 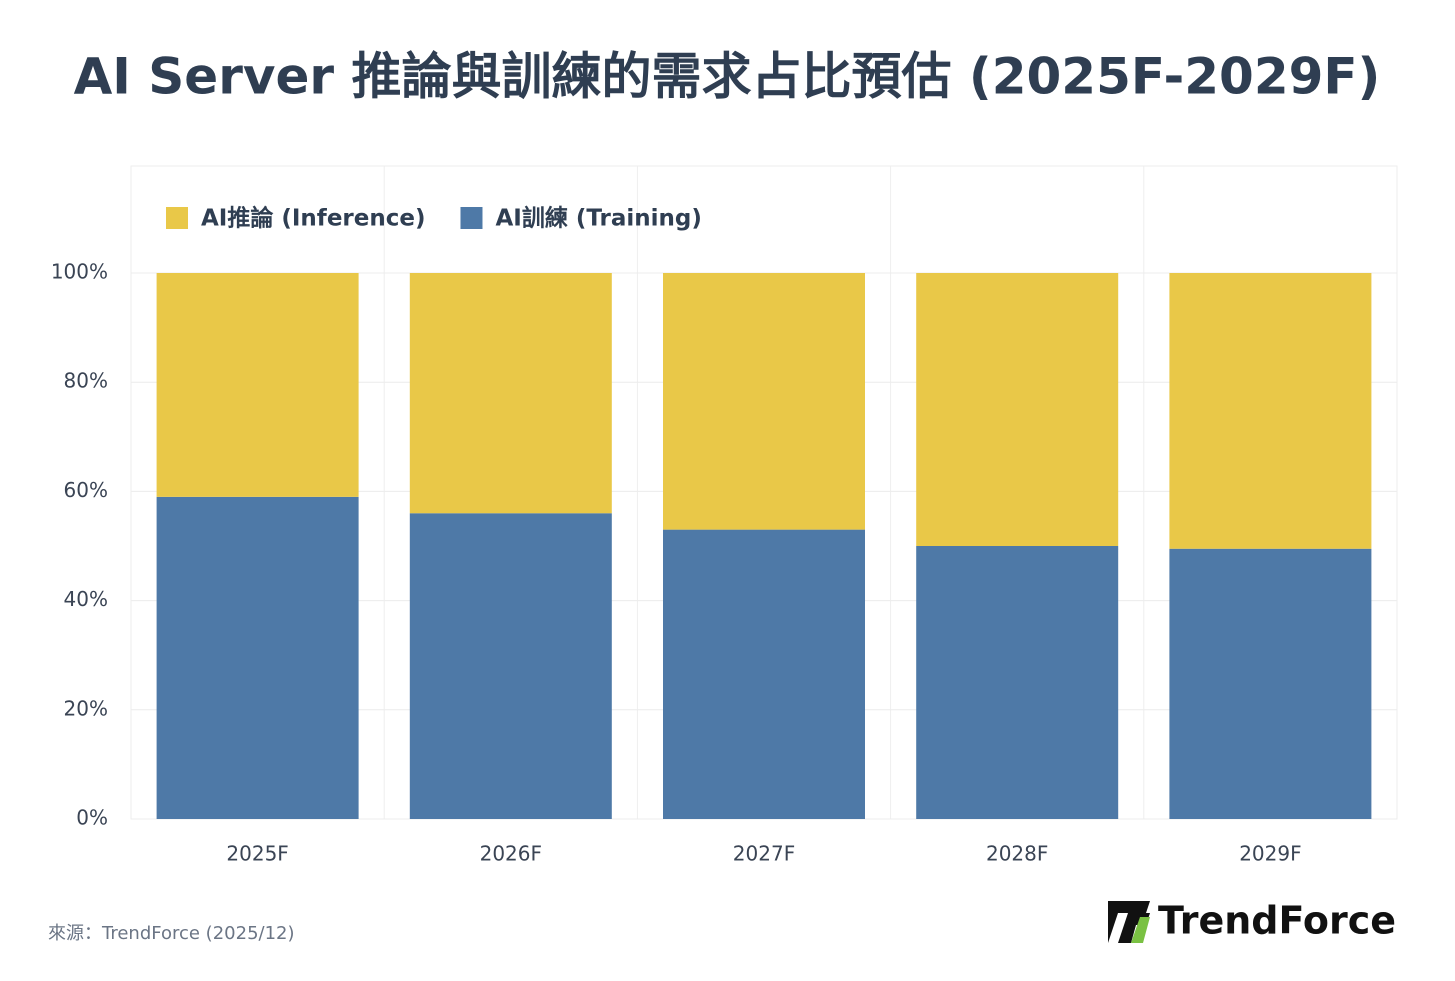 I want to click on x-tick-label: 2029F, so click(x=1270, y=854).